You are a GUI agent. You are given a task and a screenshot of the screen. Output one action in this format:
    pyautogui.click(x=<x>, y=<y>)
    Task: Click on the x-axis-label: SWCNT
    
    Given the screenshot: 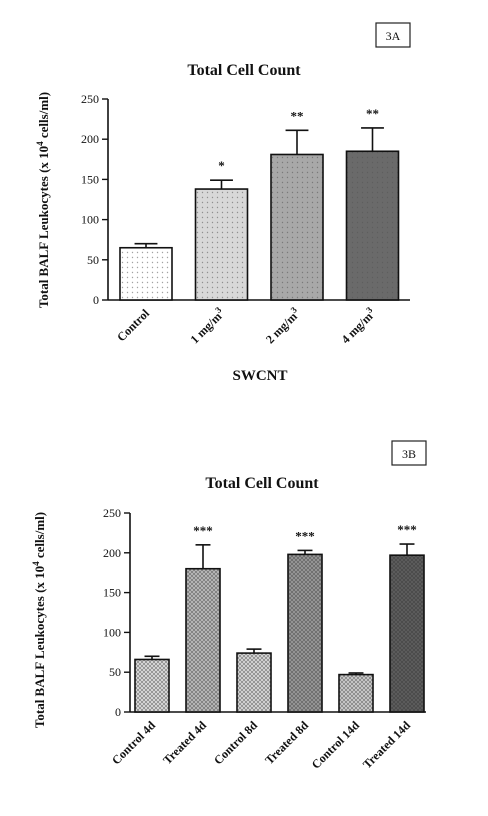 What is the action you would take?
    pyautogui.click(x=259, y=376)
    